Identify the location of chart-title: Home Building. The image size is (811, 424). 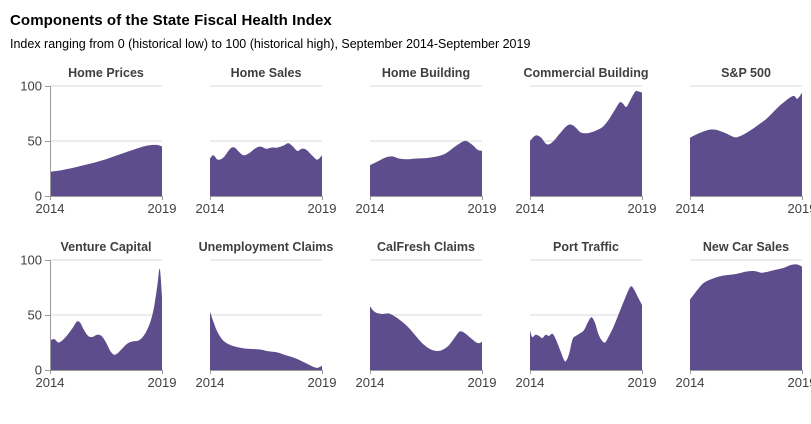
(426, 73).